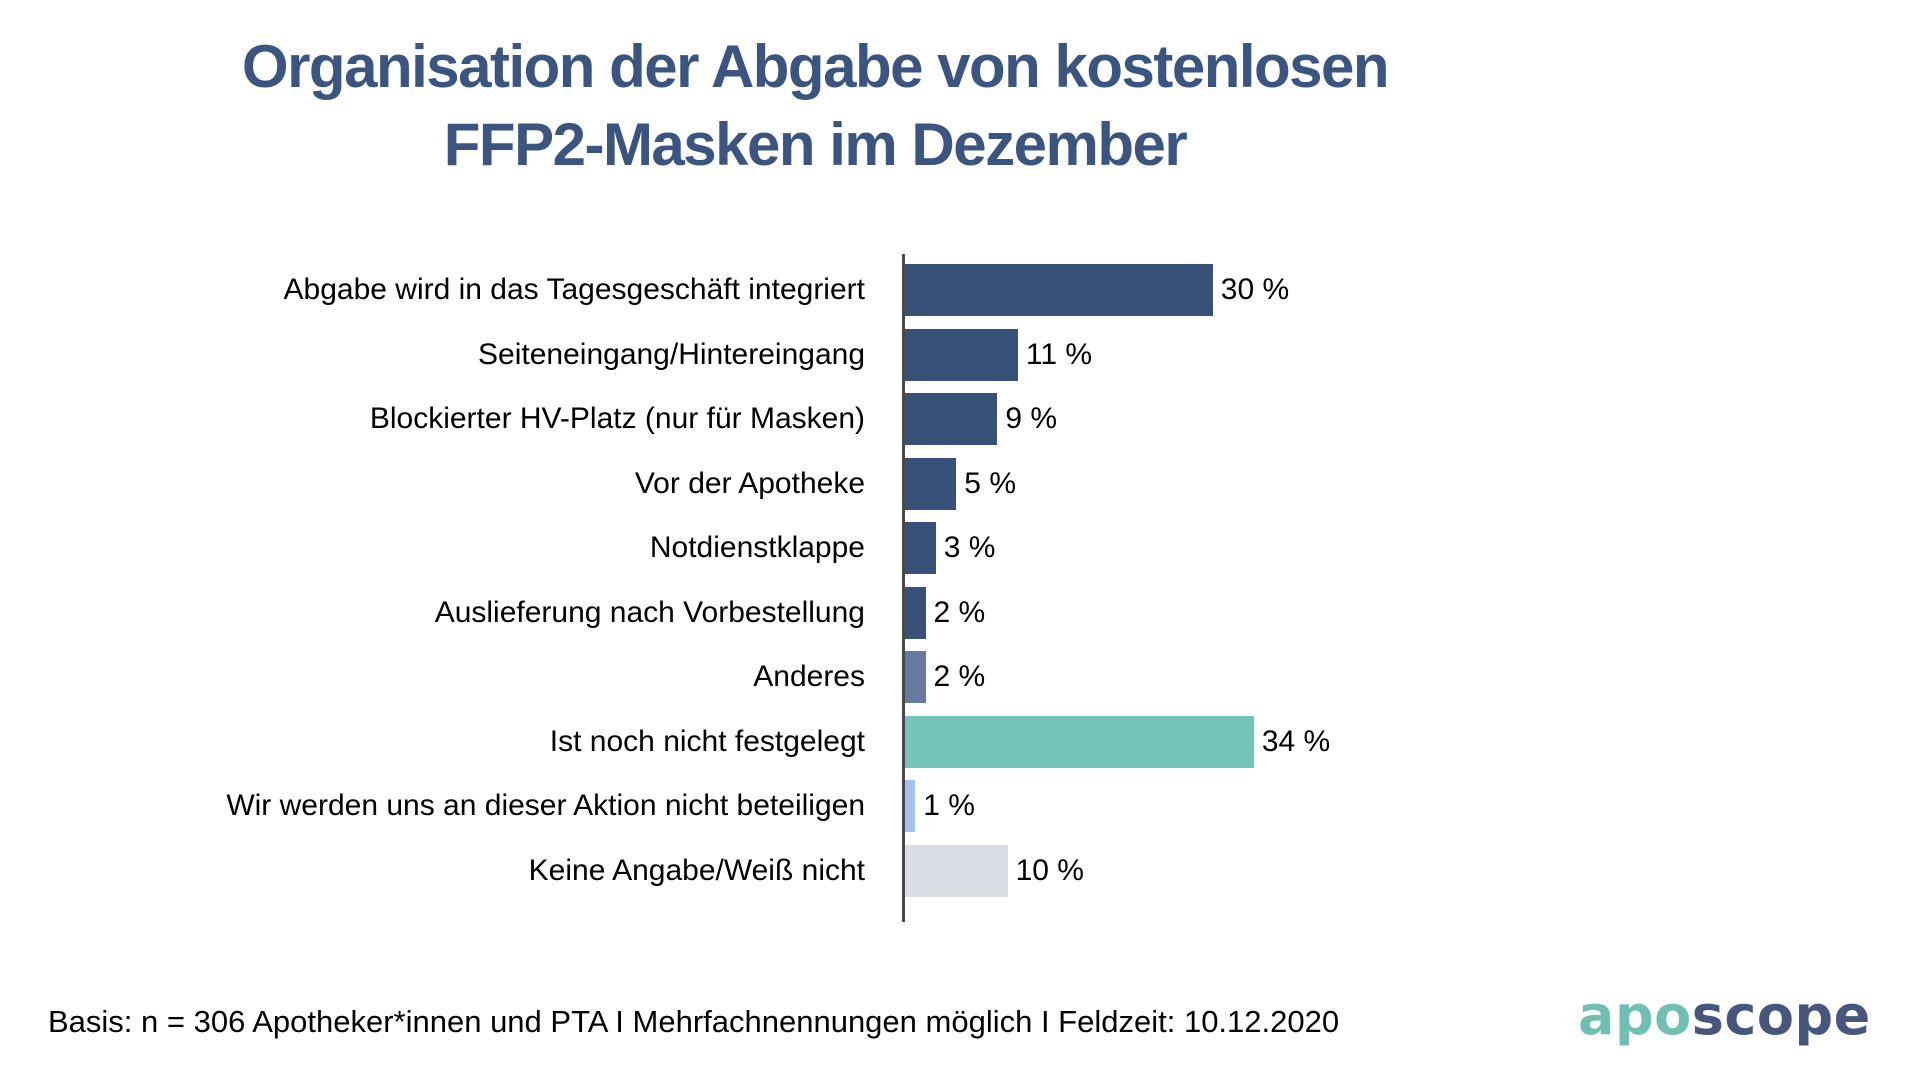  I want to click on page-title-line1: Organisation der Abgabe von kostenlosen, so click(815, 66).